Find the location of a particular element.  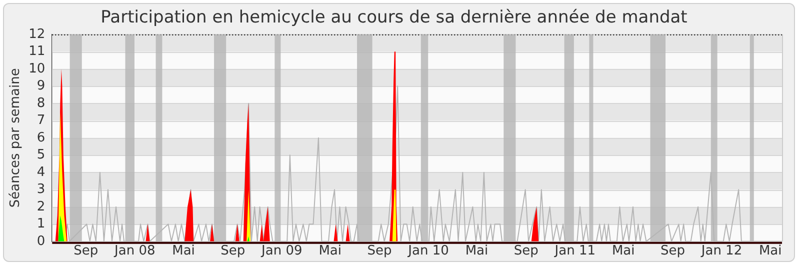

x-tick-label: Jan 10 is located at coordinates (428, 251).